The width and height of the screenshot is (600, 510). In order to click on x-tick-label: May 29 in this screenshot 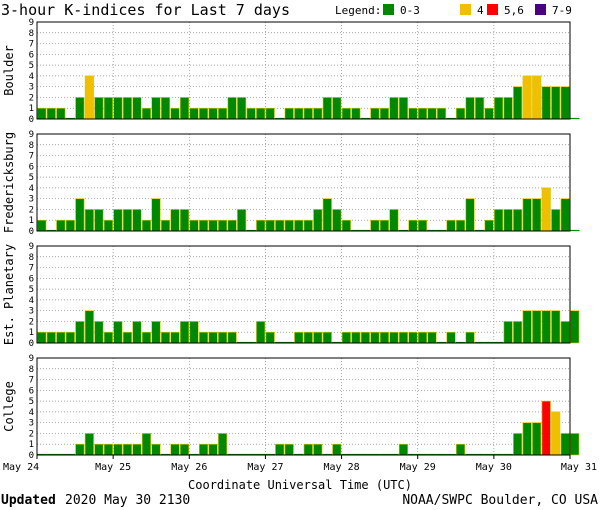, I will do `click(418, 467)`.